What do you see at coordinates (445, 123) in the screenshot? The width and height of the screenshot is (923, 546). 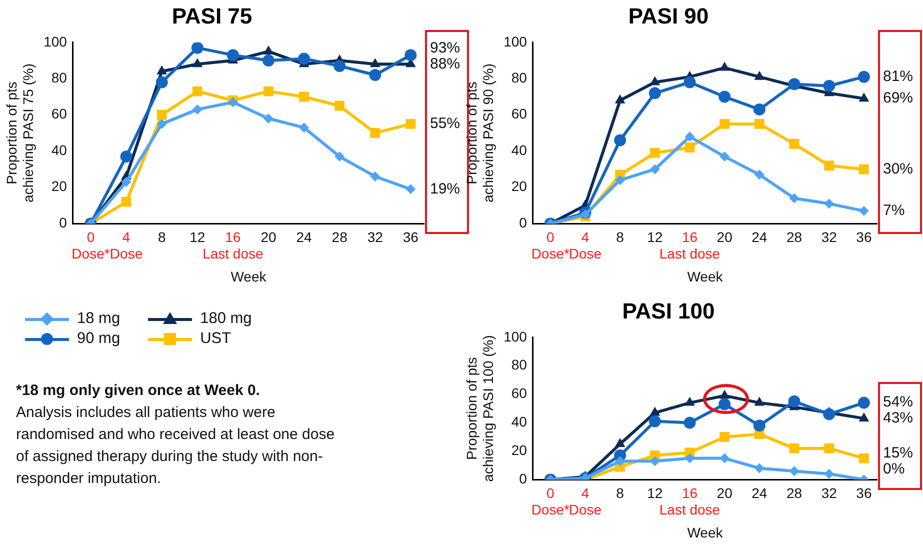 I see `data-label: 55%` at bounding box center [445, 123].